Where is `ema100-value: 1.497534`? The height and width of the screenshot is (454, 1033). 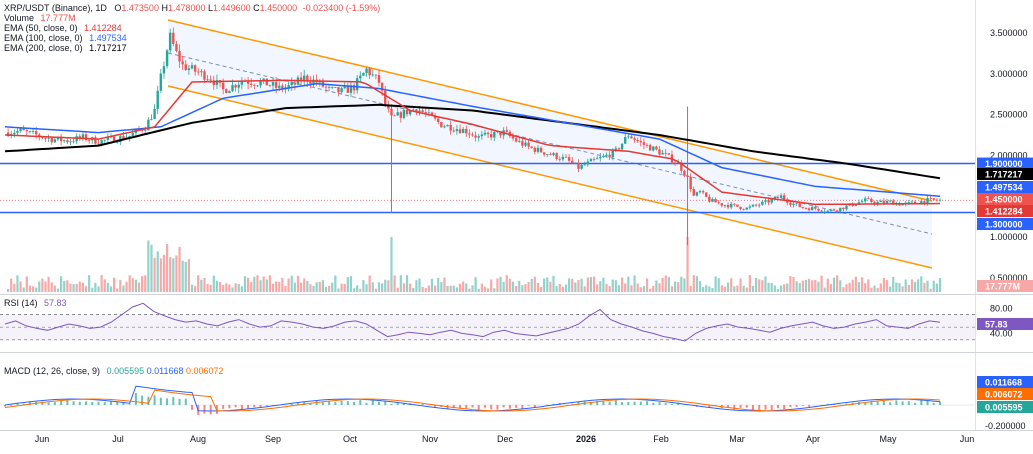 ema100-value: 1.497534 is located at coordinates (108, 38).